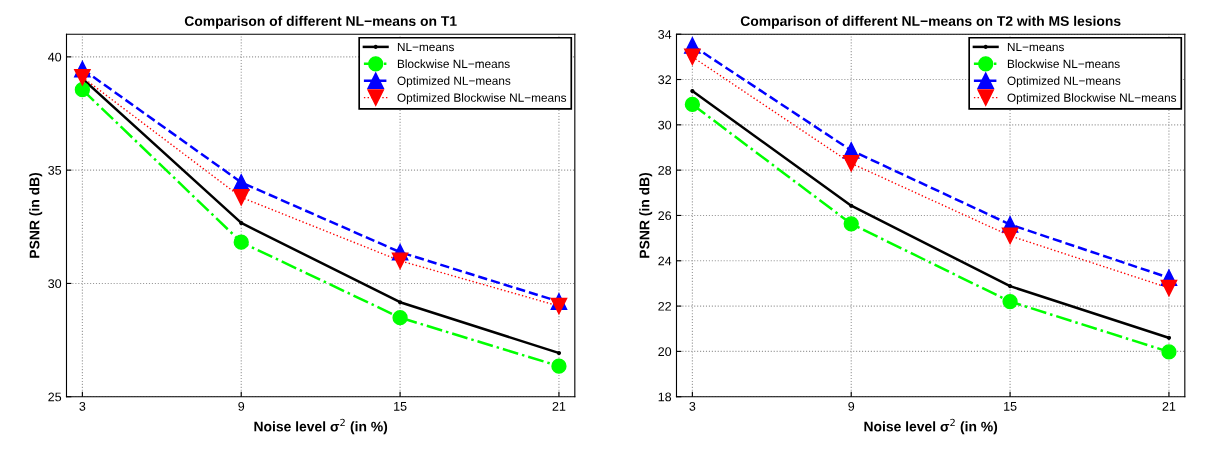 This screenshot has width=1209, height=456. Describe the element at coordinates (665, 170) in the screenshot. I see `y-tick-label: 28` at that location.